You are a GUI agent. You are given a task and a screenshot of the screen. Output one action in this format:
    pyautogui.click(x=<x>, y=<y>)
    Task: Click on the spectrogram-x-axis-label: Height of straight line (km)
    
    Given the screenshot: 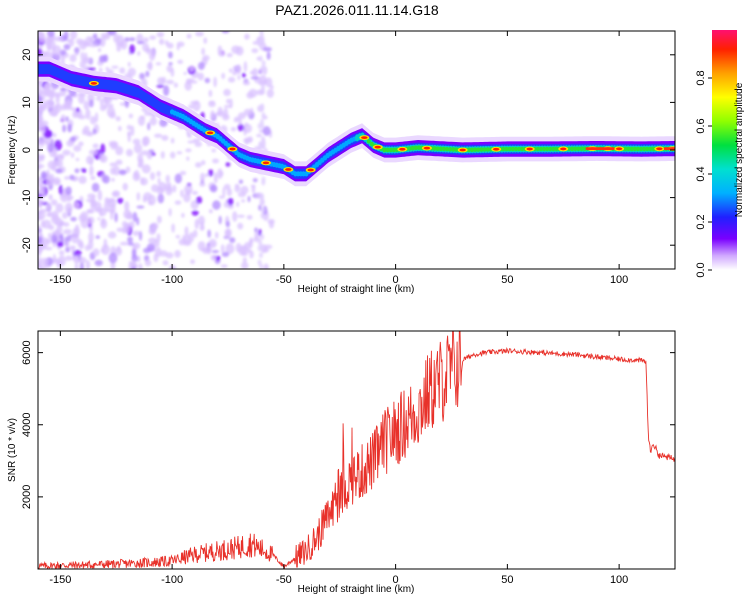 What is the action you would take?
    pyautogui.click(x=356, y=289)
    